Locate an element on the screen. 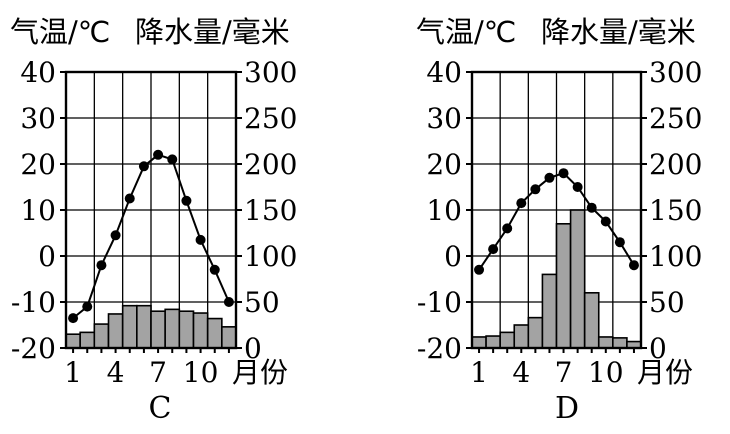 The image size is (730, 434). panel-label: D is located at coordinates (567, 408).